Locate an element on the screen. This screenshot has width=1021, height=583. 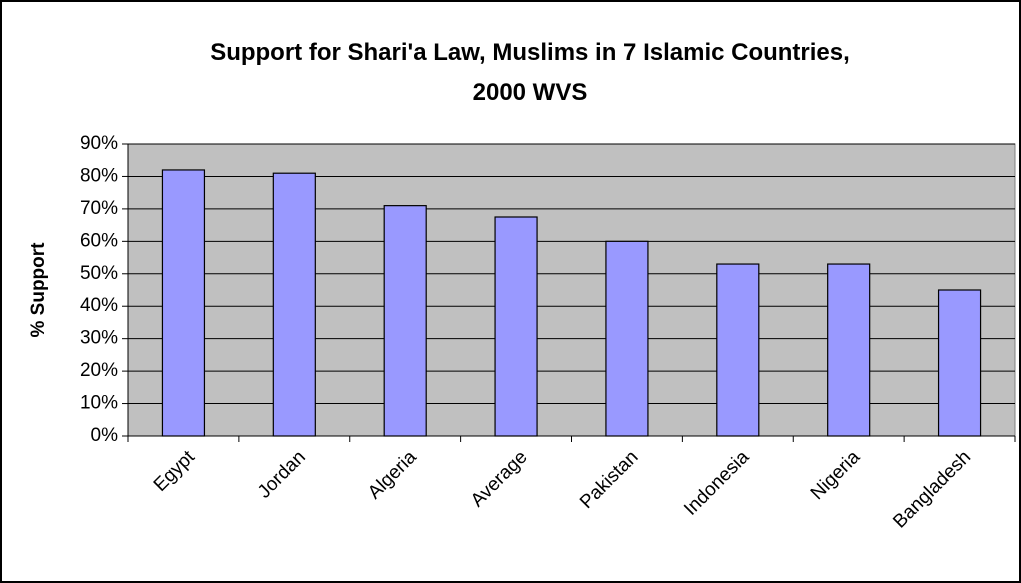
y-tick-label: 60% is located at coordinates (99, 240).